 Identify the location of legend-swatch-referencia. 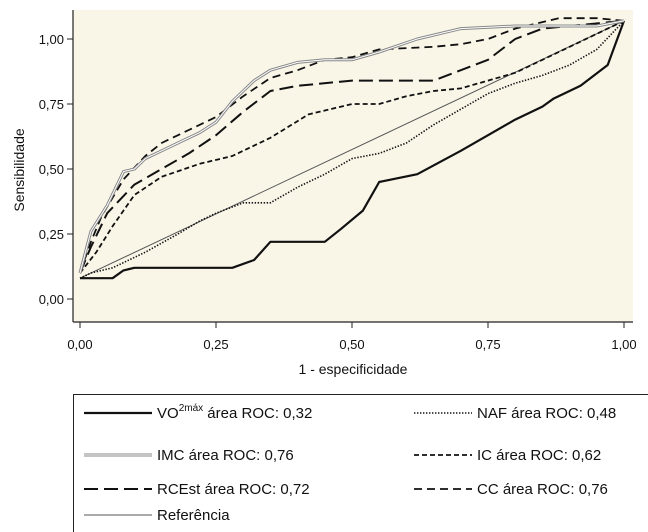
(118, 515).